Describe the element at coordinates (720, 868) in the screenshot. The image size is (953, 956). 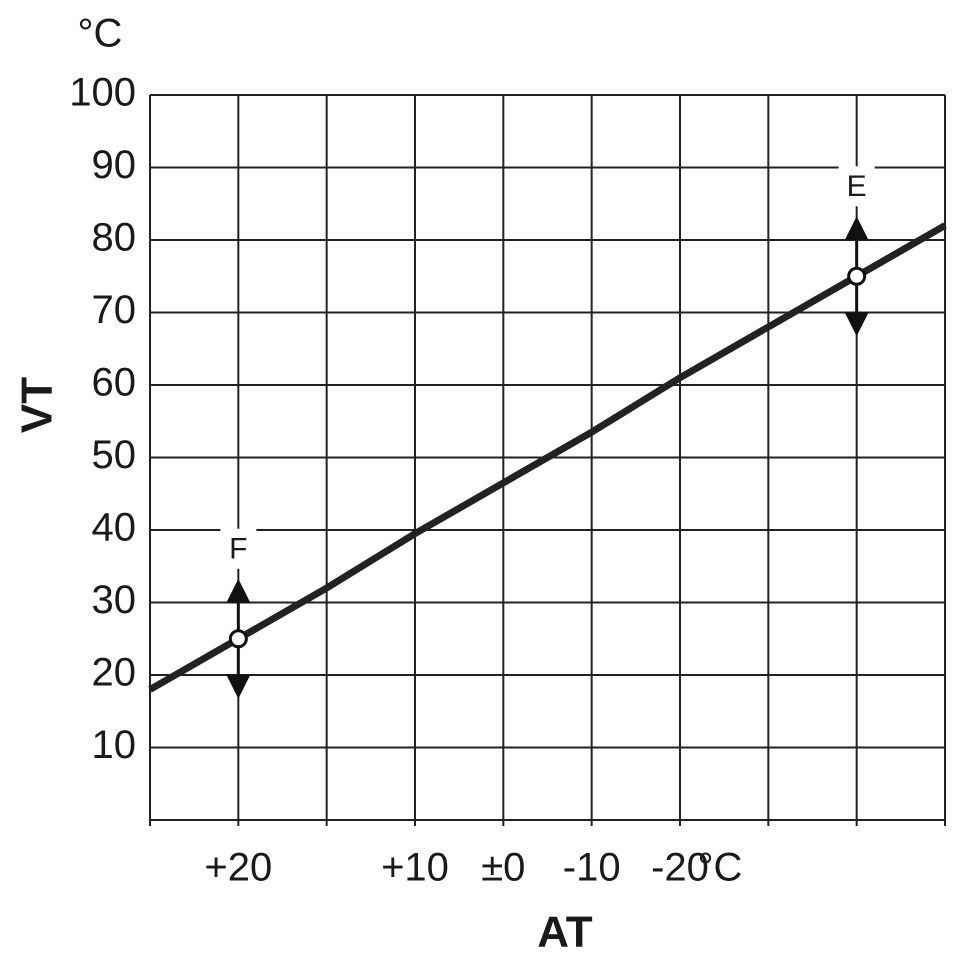
I see `x-unit: °C` at that location.